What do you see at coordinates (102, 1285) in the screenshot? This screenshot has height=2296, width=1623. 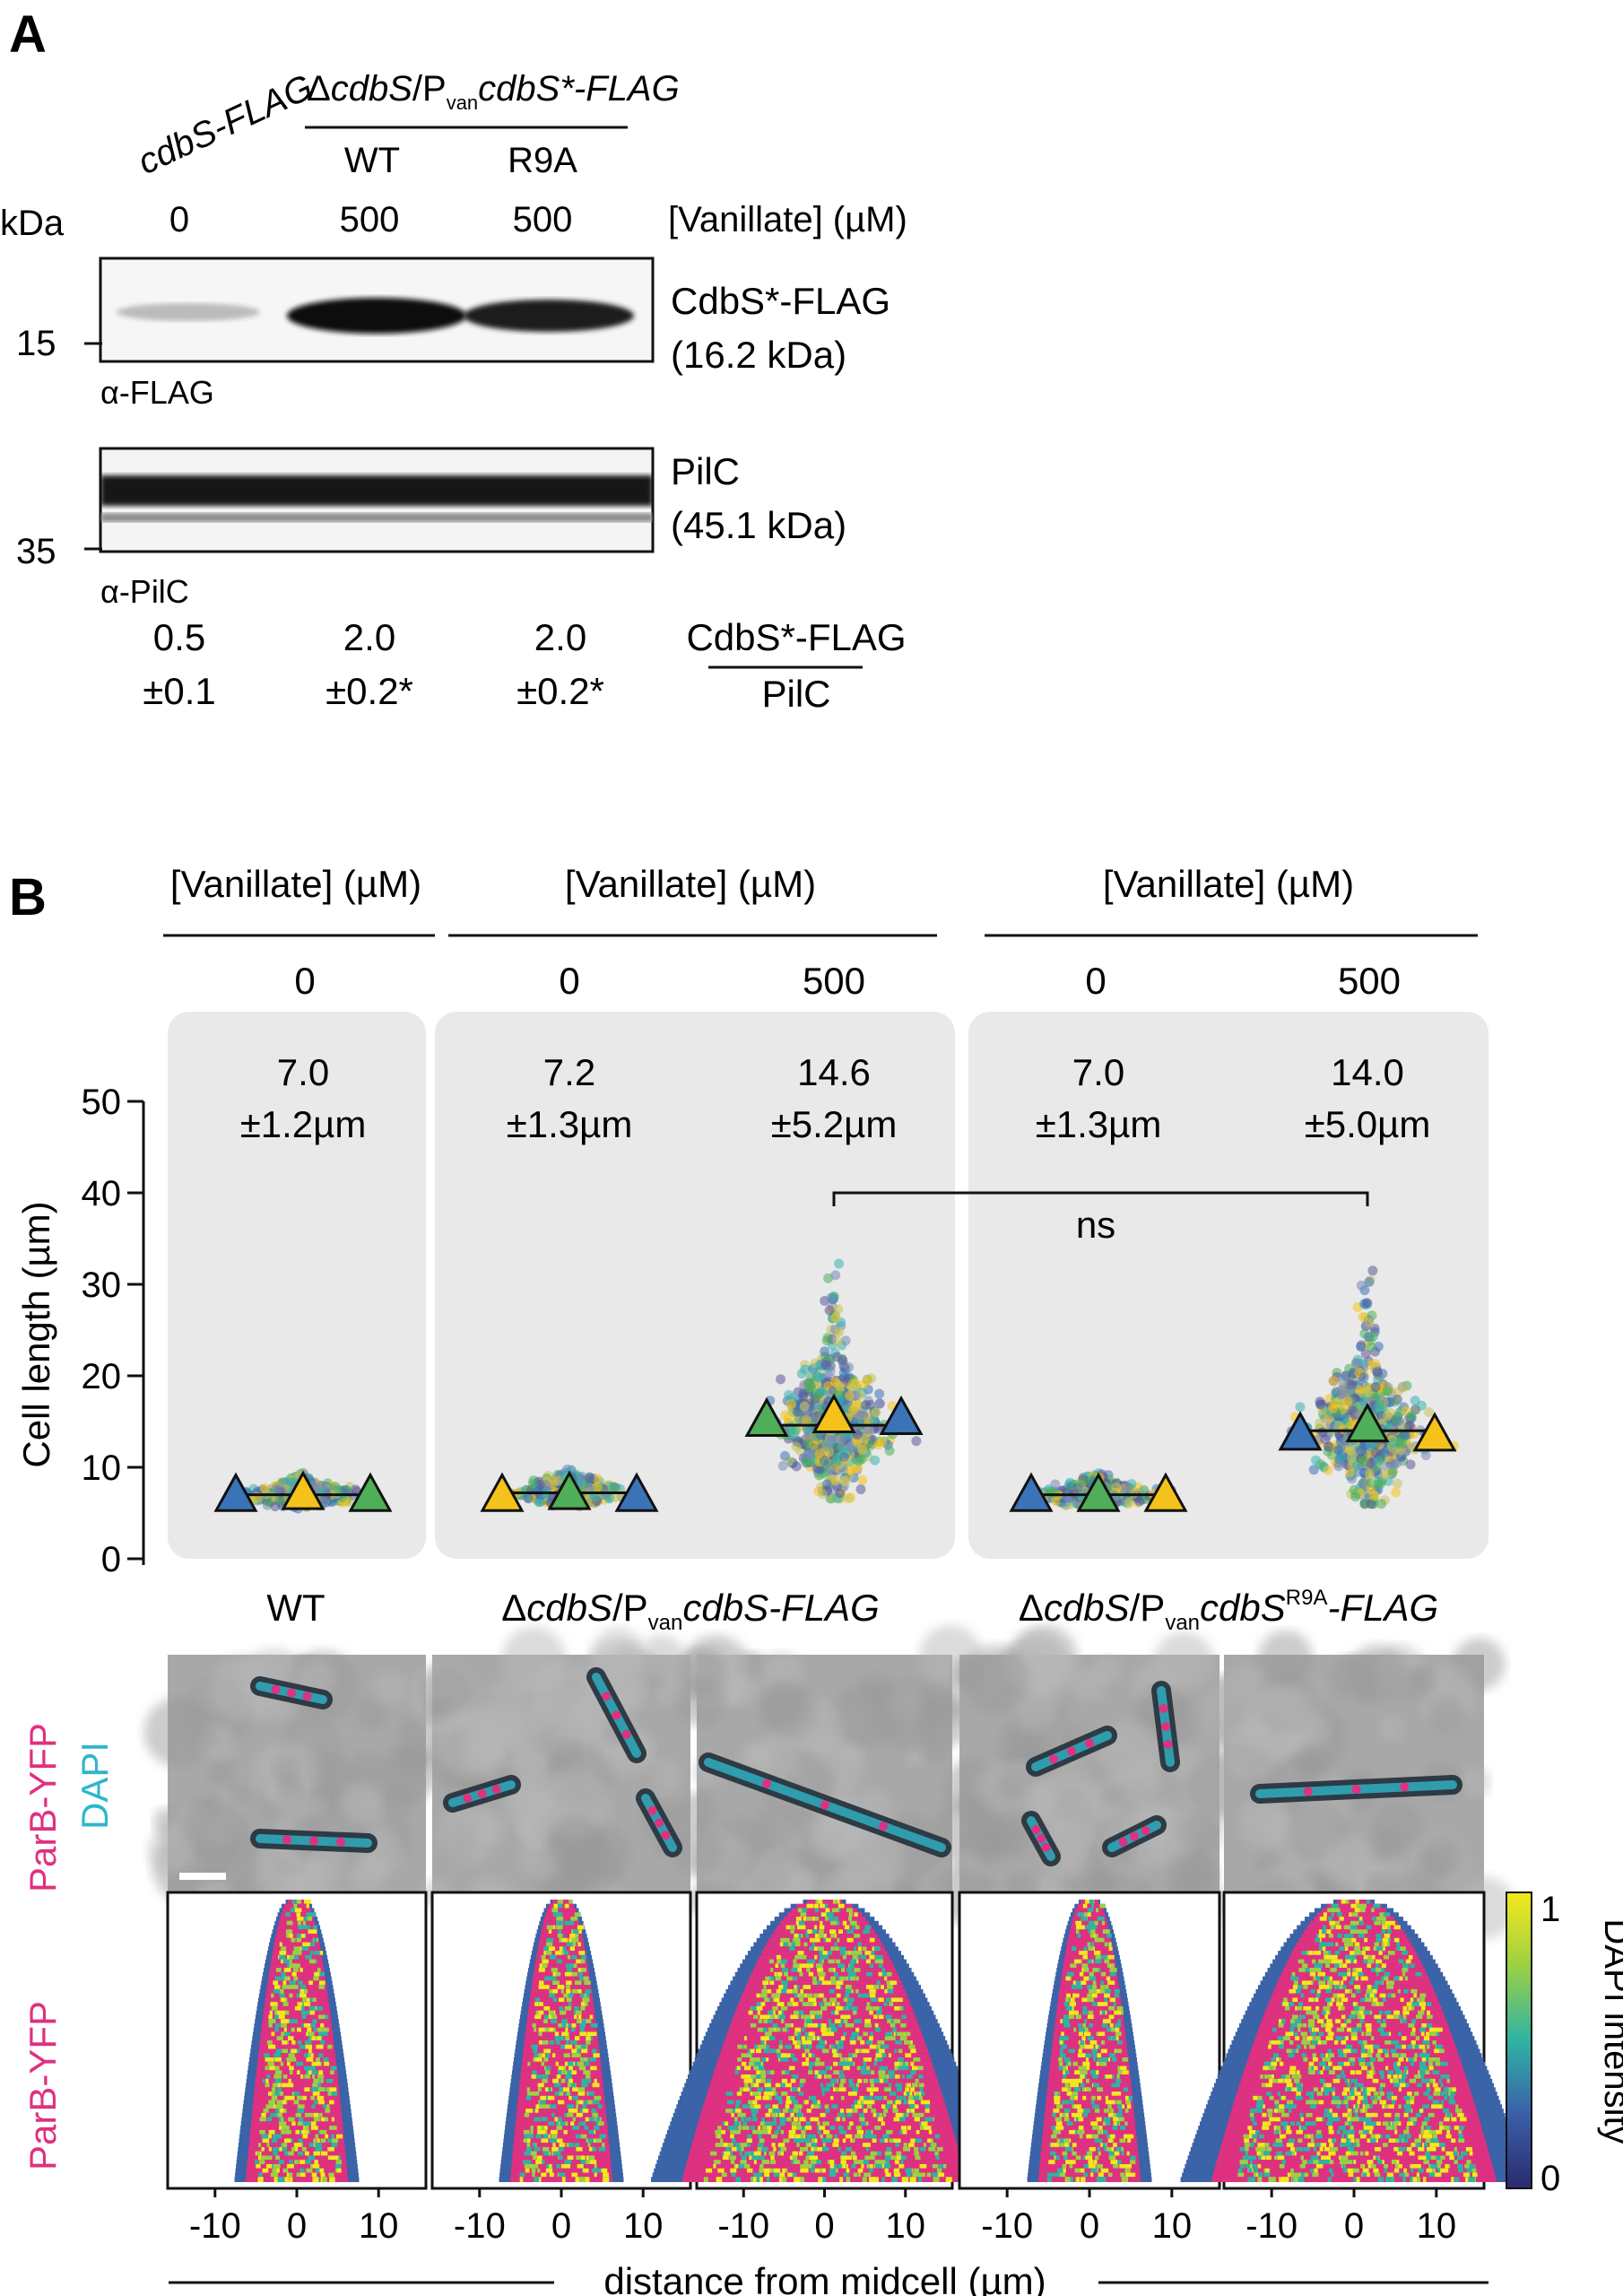 I see `y-tick-label: 30` at bounding box center [102, 1285].